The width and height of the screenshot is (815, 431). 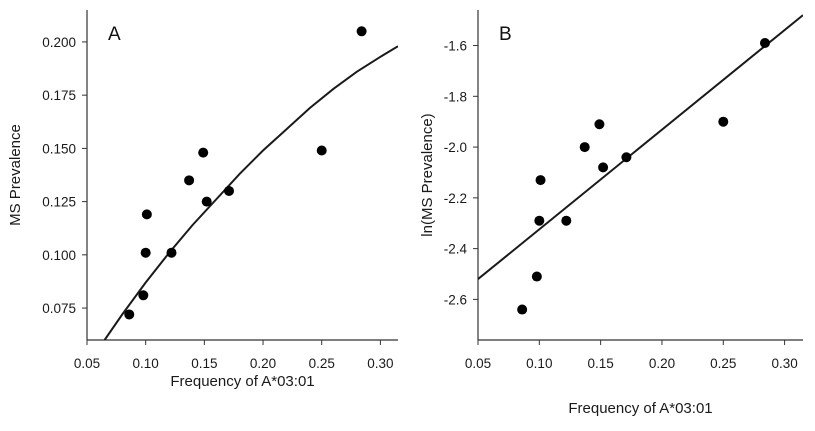 What do you see at coordinates (59, 202) in the screenshot?
I see `y-tick-label: 0.125` at bounding box center [59, 202].